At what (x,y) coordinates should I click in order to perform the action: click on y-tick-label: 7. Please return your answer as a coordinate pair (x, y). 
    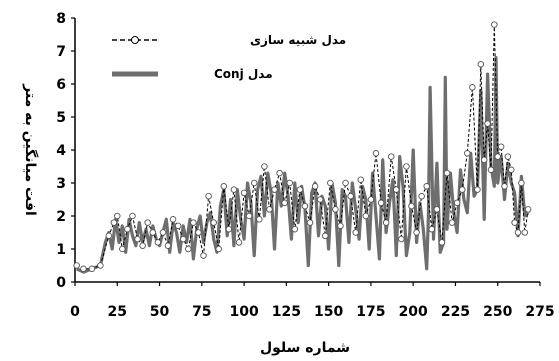
    Looking at the image, I should click on (61, 52).